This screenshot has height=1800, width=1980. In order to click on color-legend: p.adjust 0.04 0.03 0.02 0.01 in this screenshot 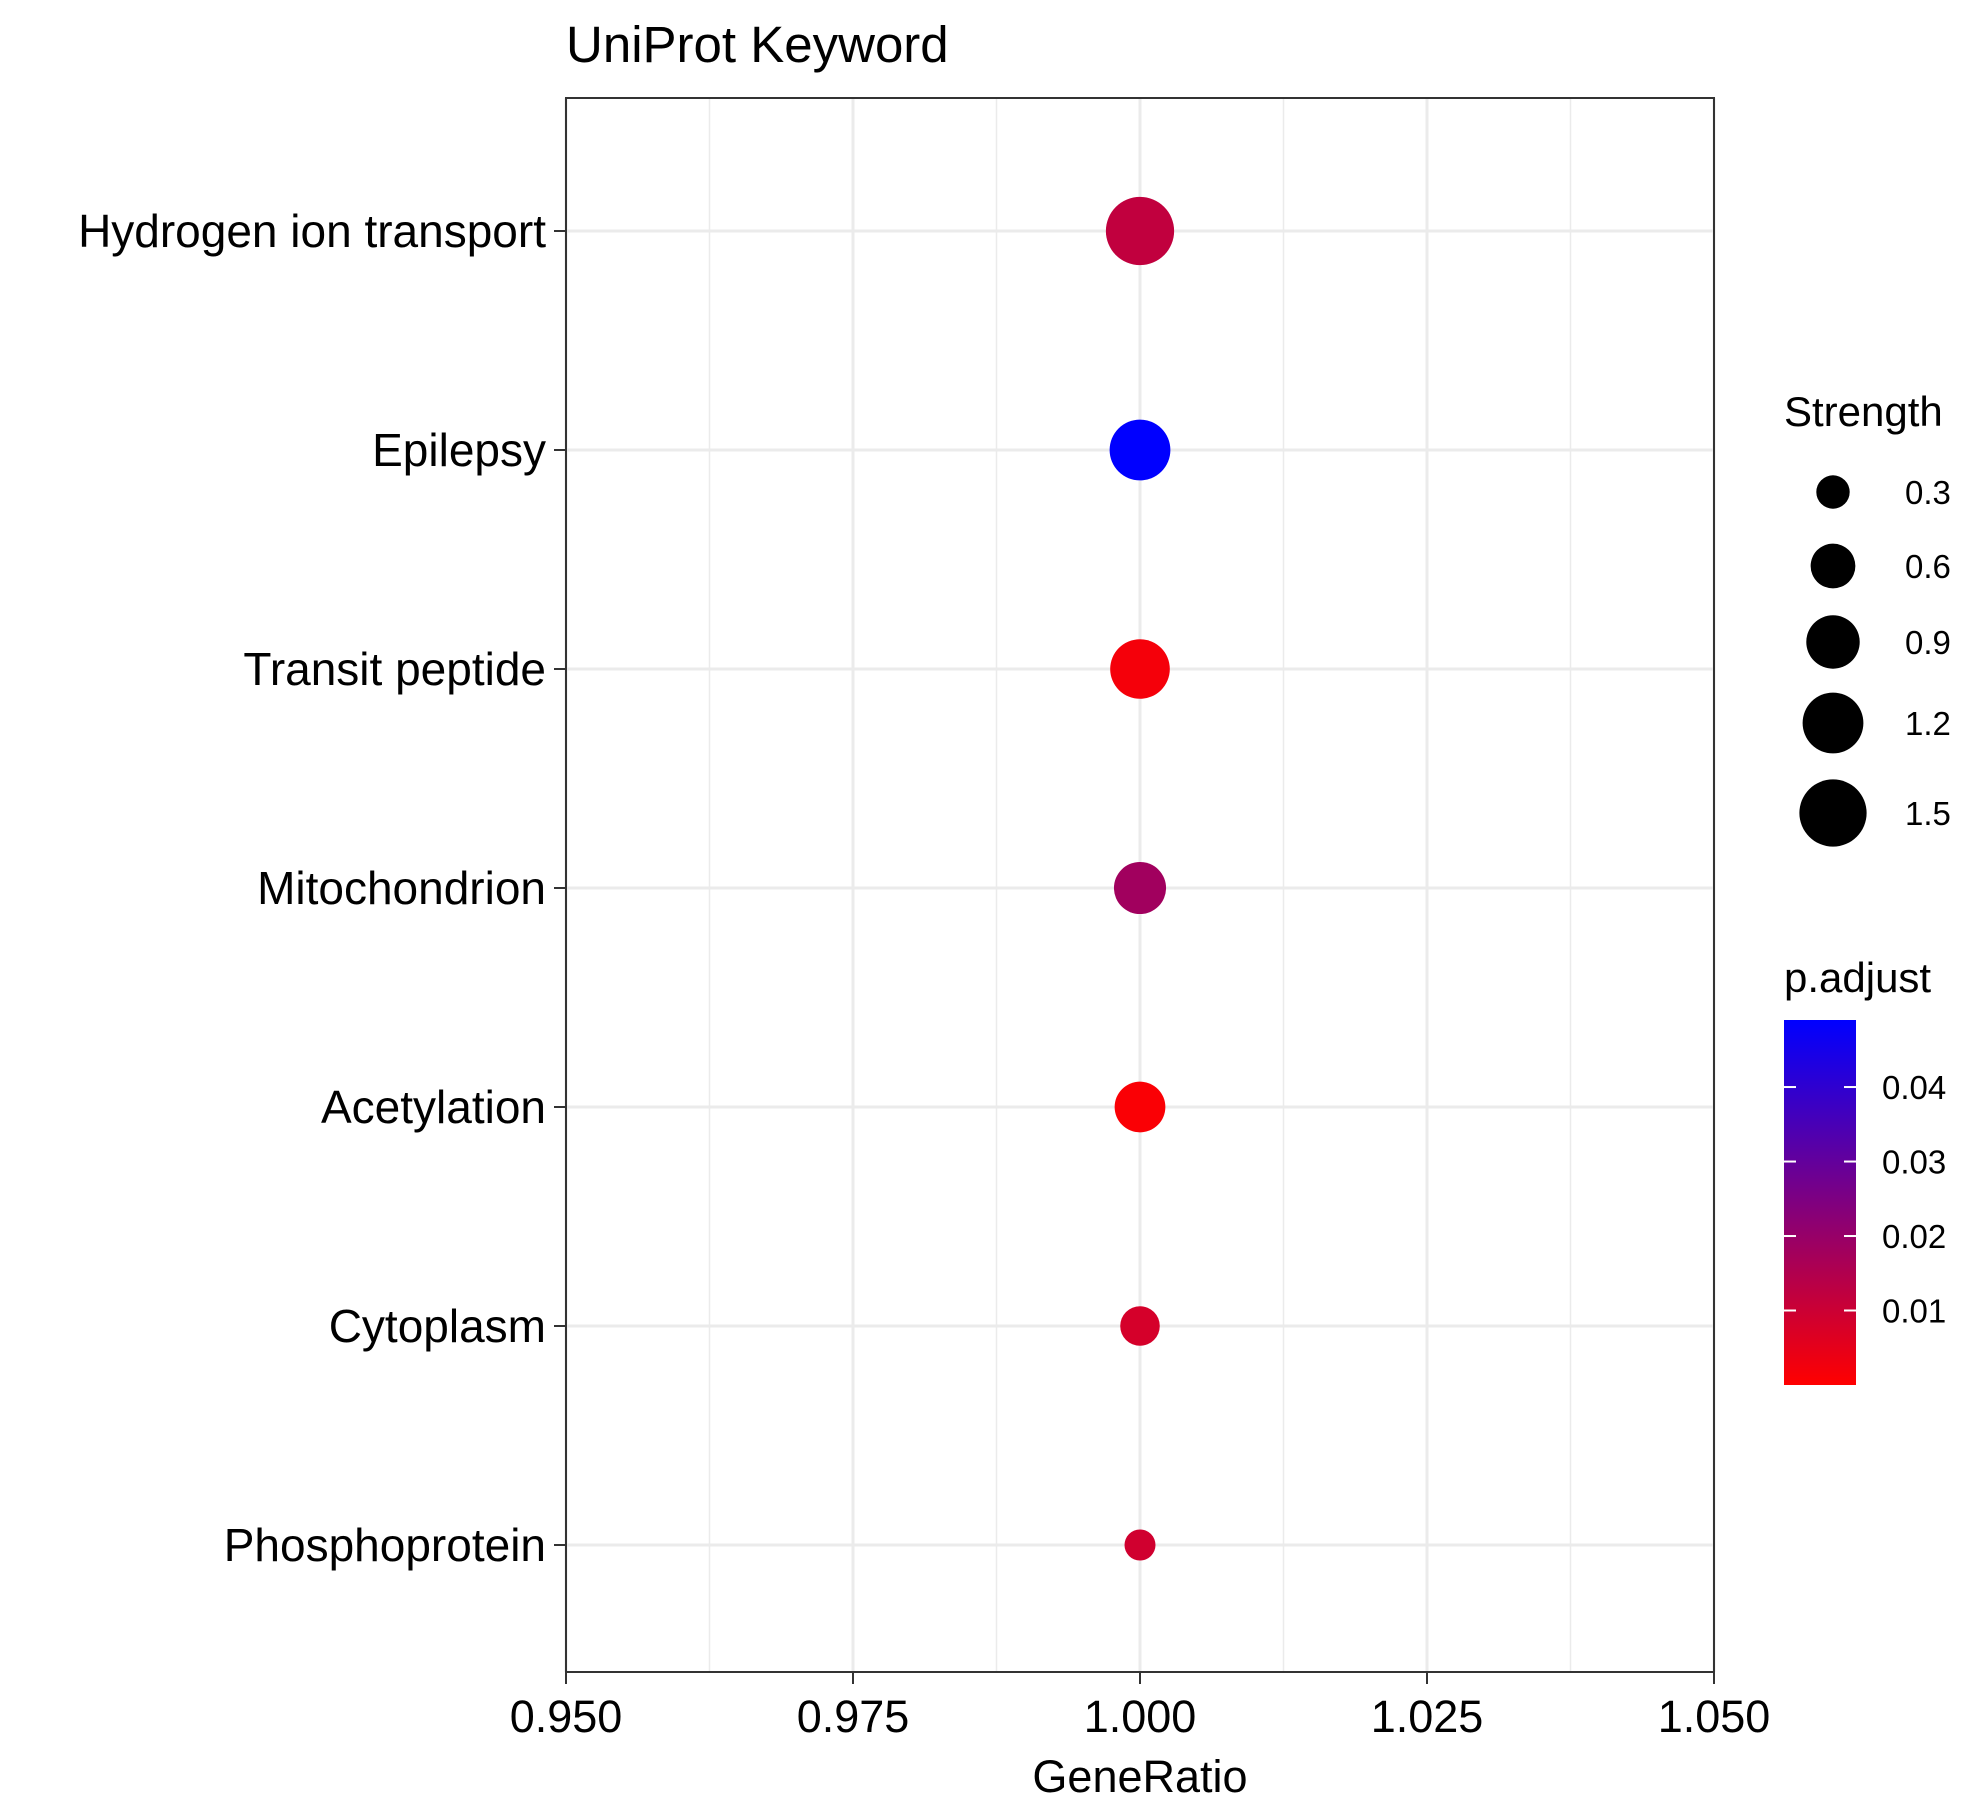, I will do `click(1865, 1169)`.